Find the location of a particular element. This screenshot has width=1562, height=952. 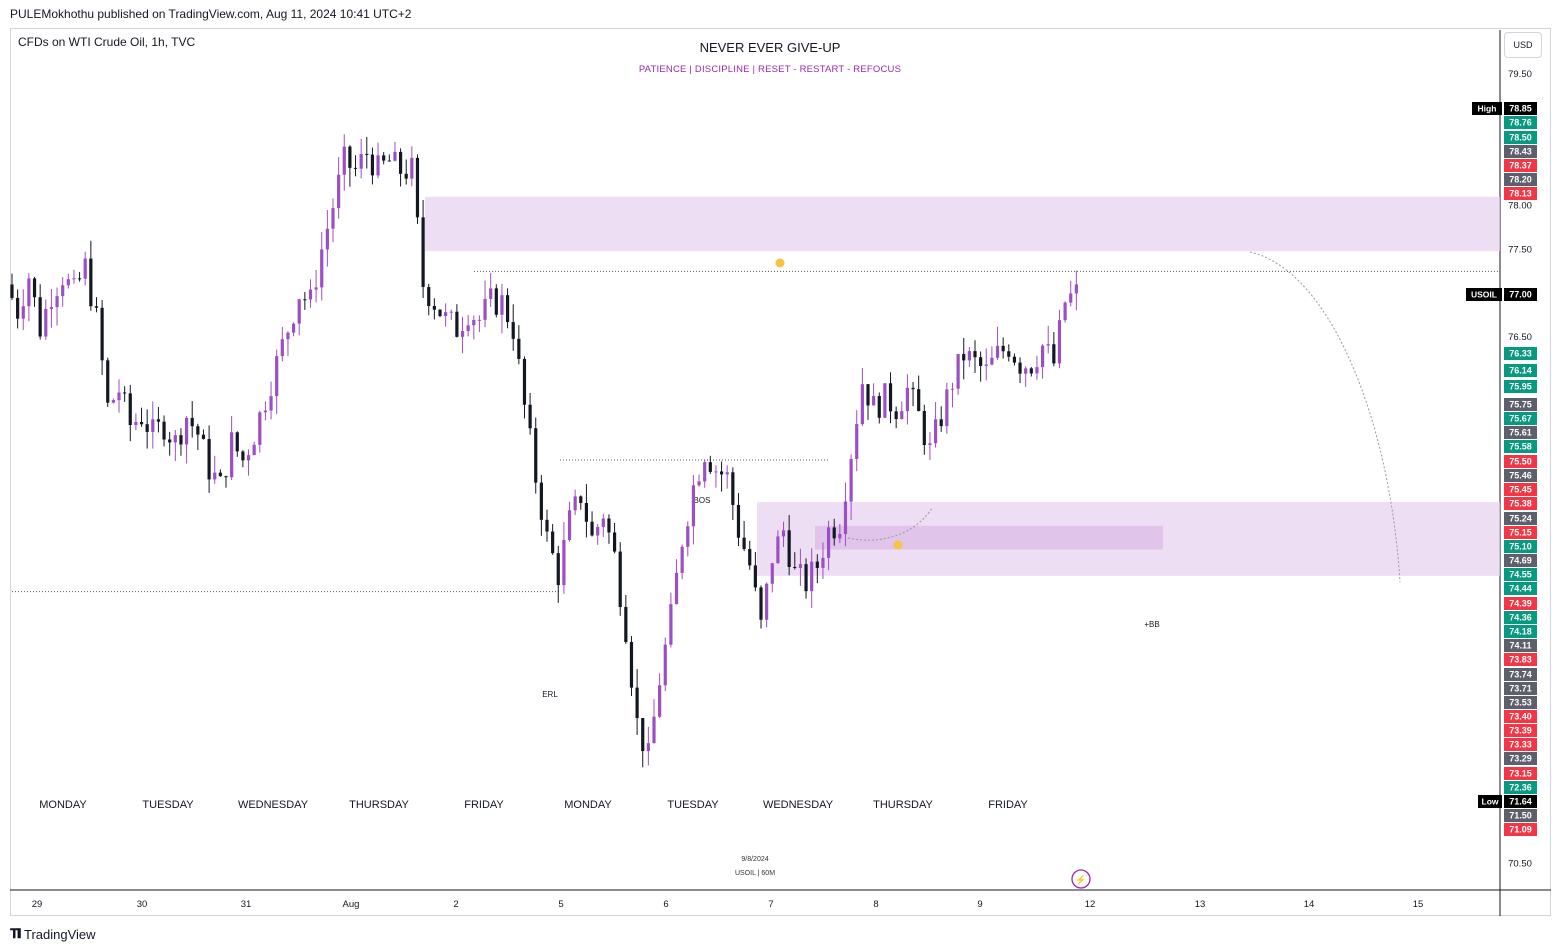

price-label-value: 78.37 is located at coordinates (1520, 166).